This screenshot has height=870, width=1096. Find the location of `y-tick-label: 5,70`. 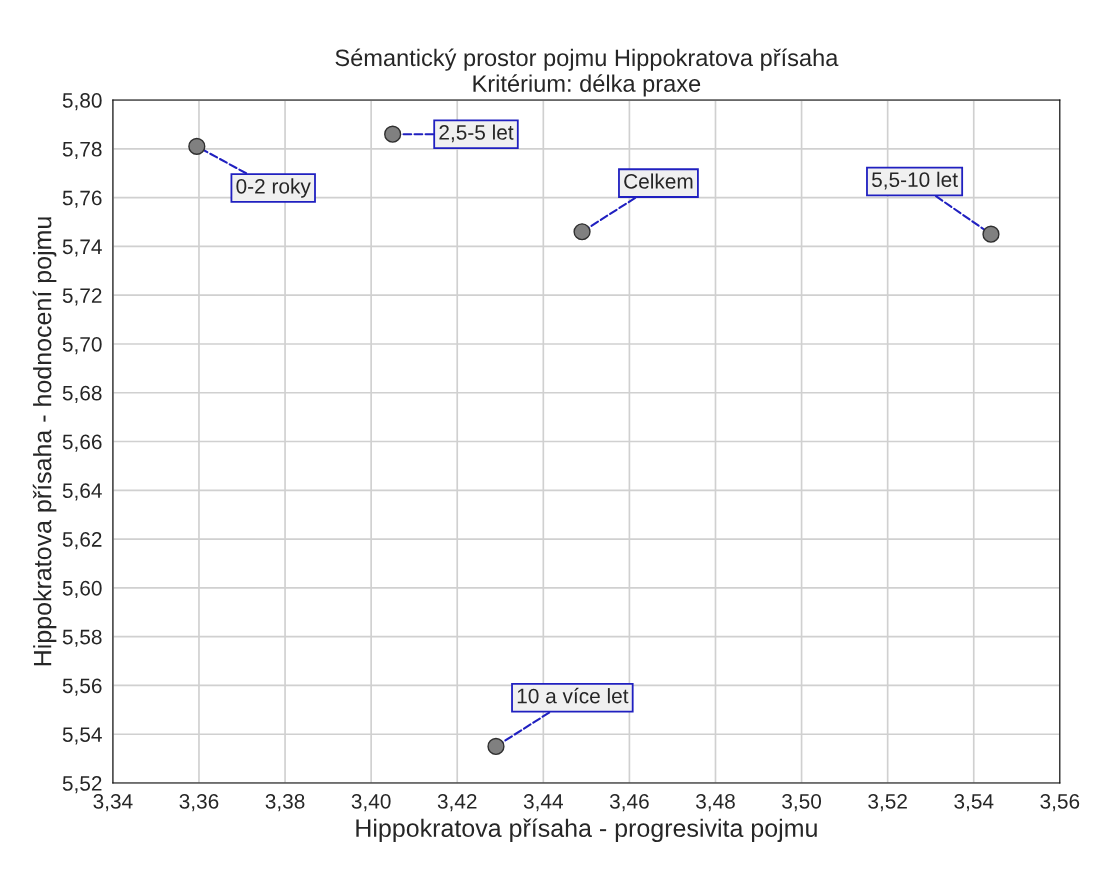

y-tick-label: 5,70 is located at coordinates (82, 345).